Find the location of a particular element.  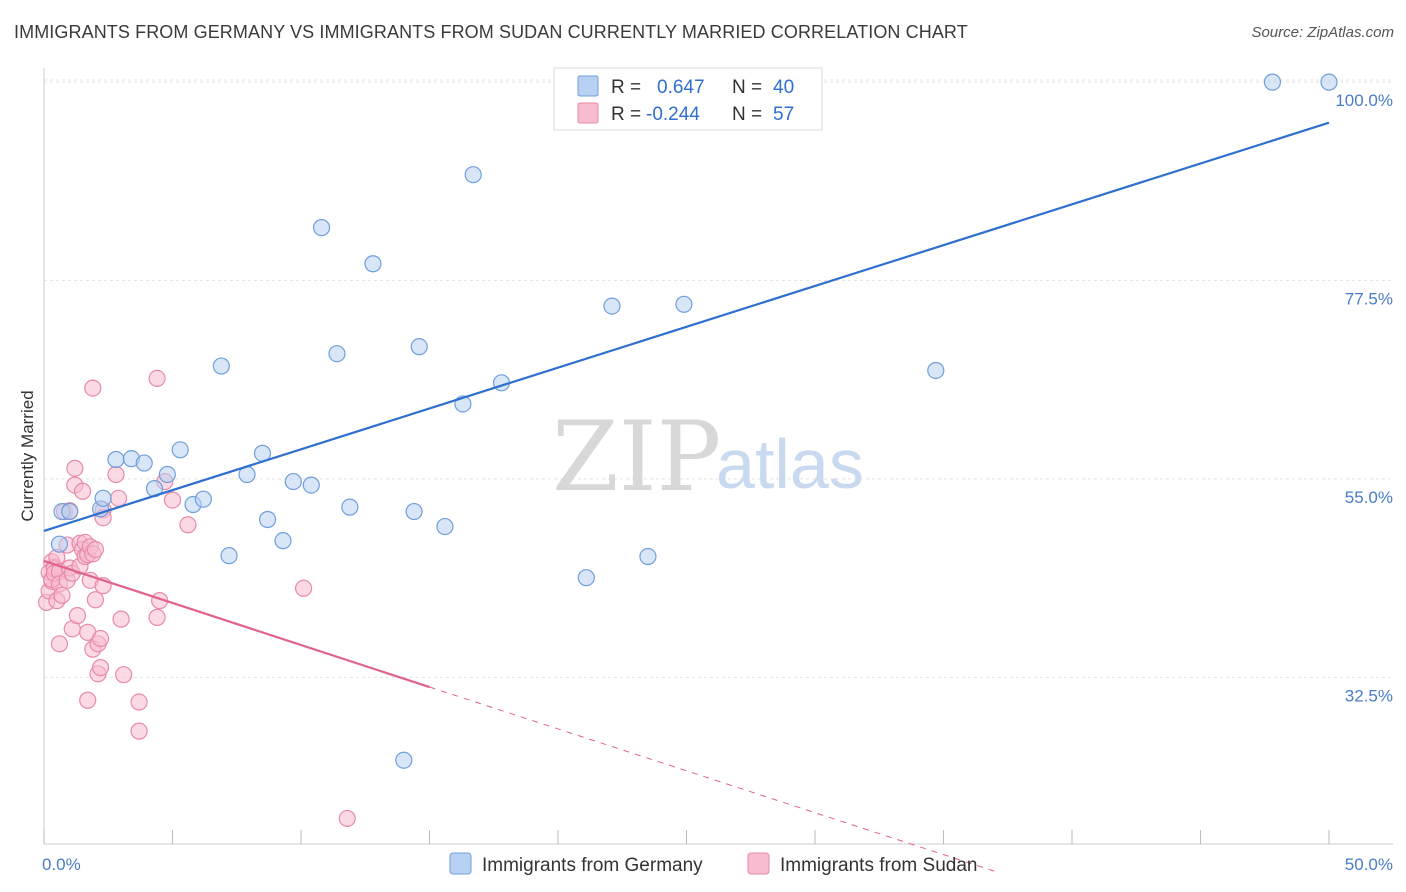

legend-swatch-germany is located at coordinates (588, 86).